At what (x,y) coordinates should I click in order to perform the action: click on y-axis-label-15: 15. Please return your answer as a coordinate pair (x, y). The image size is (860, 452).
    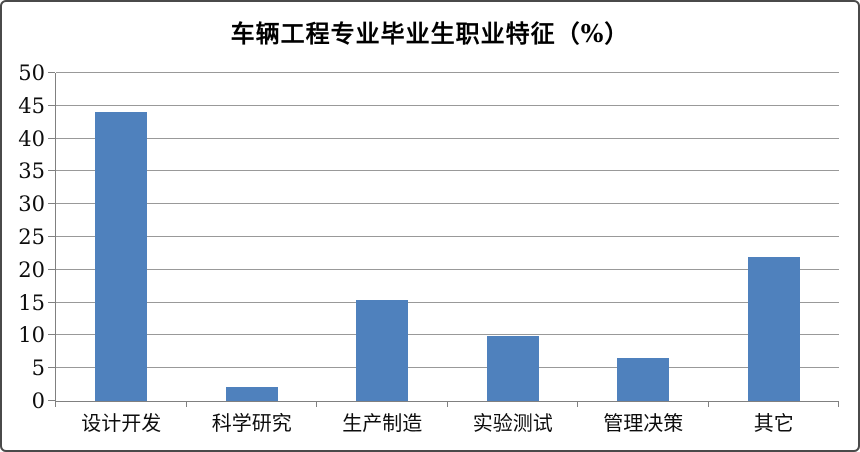
    Looking at the image, I should click on (31, 302).